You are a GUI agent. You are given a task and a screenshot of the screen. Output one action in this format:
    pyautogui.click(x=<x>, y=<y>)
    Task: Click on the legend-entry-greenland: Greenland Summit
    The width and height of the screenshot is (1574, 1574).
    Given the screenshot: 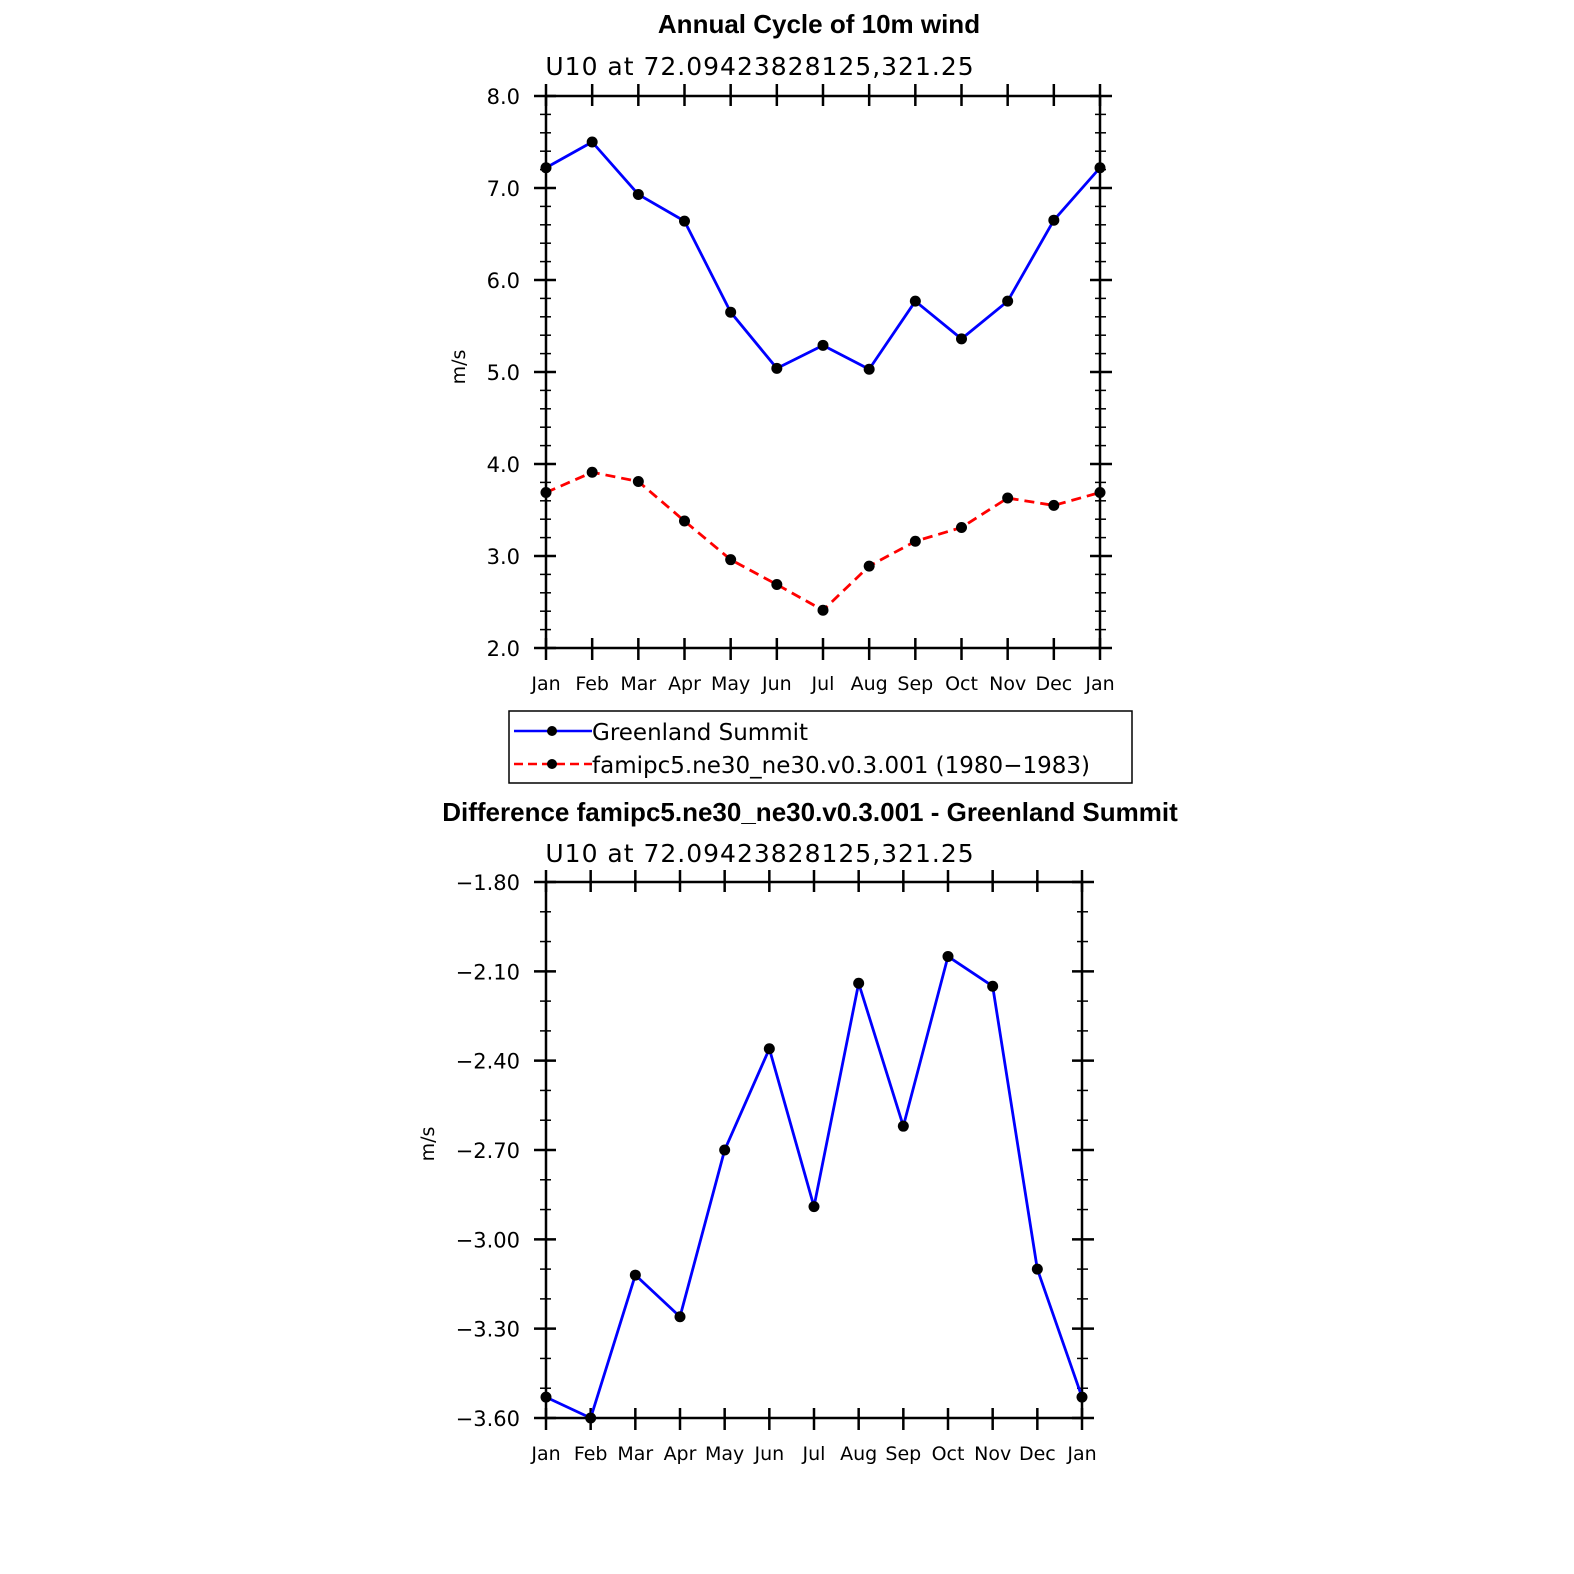 What is the action you would take?
    pyautogui.click(x=700, y=733)
    